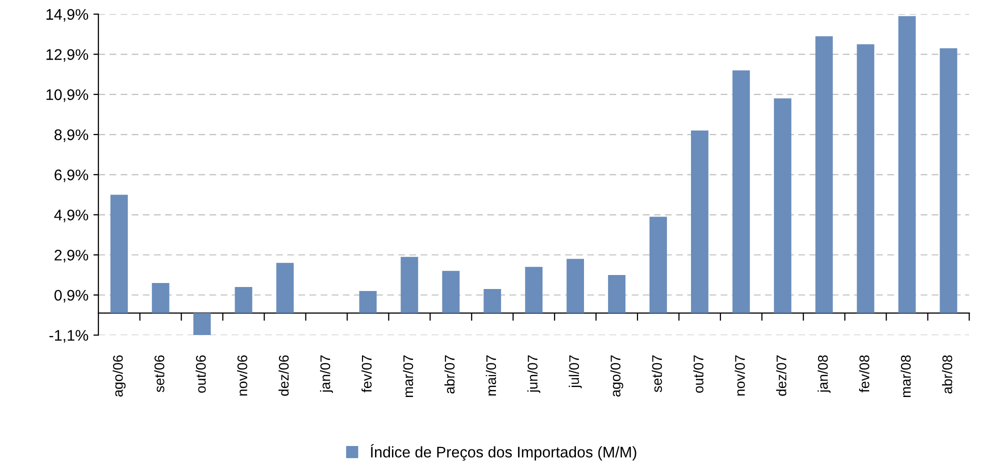 The width and height of the screenshot is (984, 472). Describe the element at coordinates (503, 452) in the screenshot. I see `legend-label: Índice de Preços dos Importados (M/M)` at that location.